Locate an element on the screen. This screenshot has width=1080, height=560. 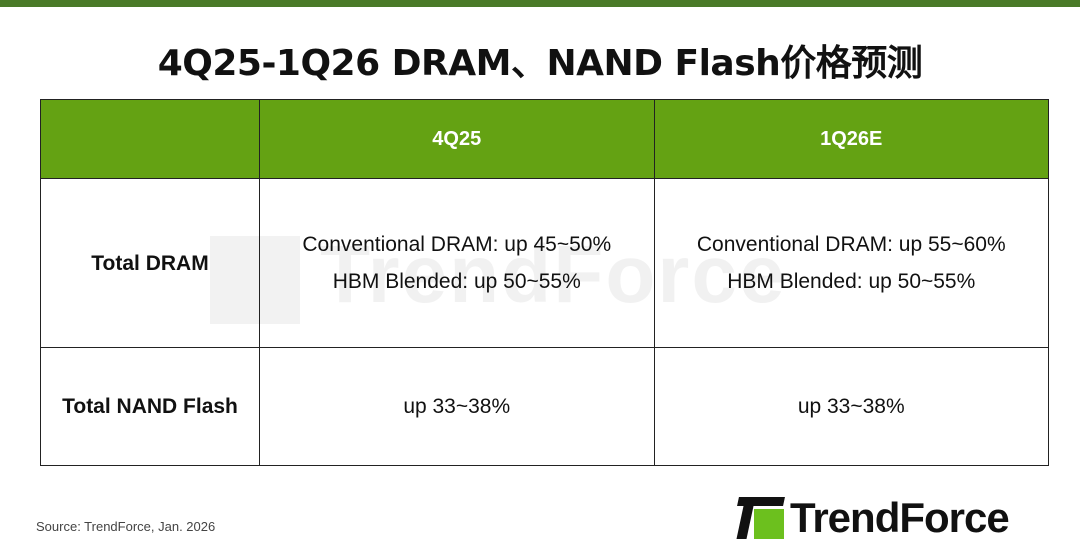
header-cell-1q26e: 1Q26E is located at coordinates (851, 139).